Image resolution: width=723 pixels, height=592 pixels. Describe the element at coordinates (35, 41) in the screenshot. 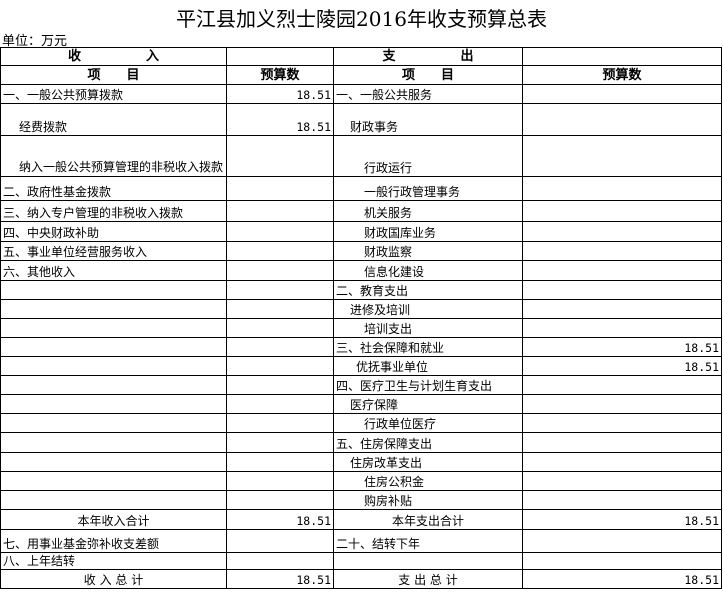

I see `unit-label: 单位：万元` at that location.